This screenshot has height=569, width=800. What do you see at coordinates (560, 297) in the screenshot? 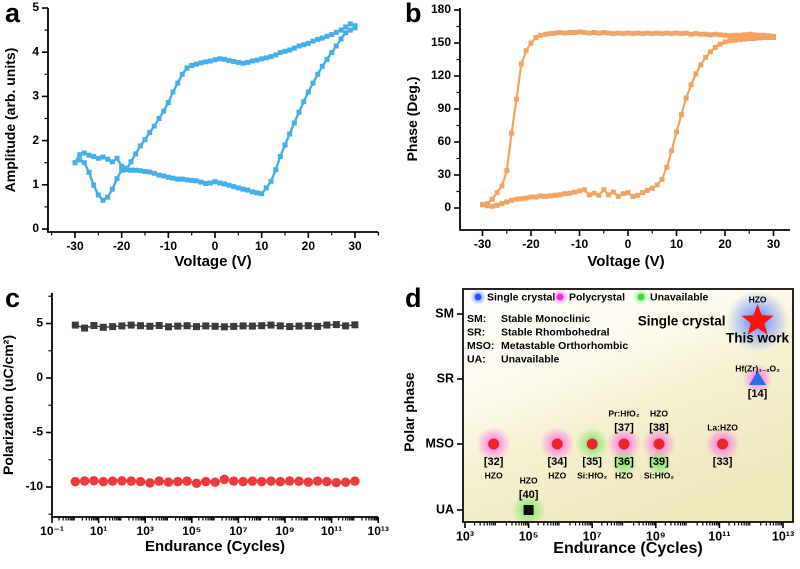
I see `legend-dot-magenta` at bounding box center [560, 297].